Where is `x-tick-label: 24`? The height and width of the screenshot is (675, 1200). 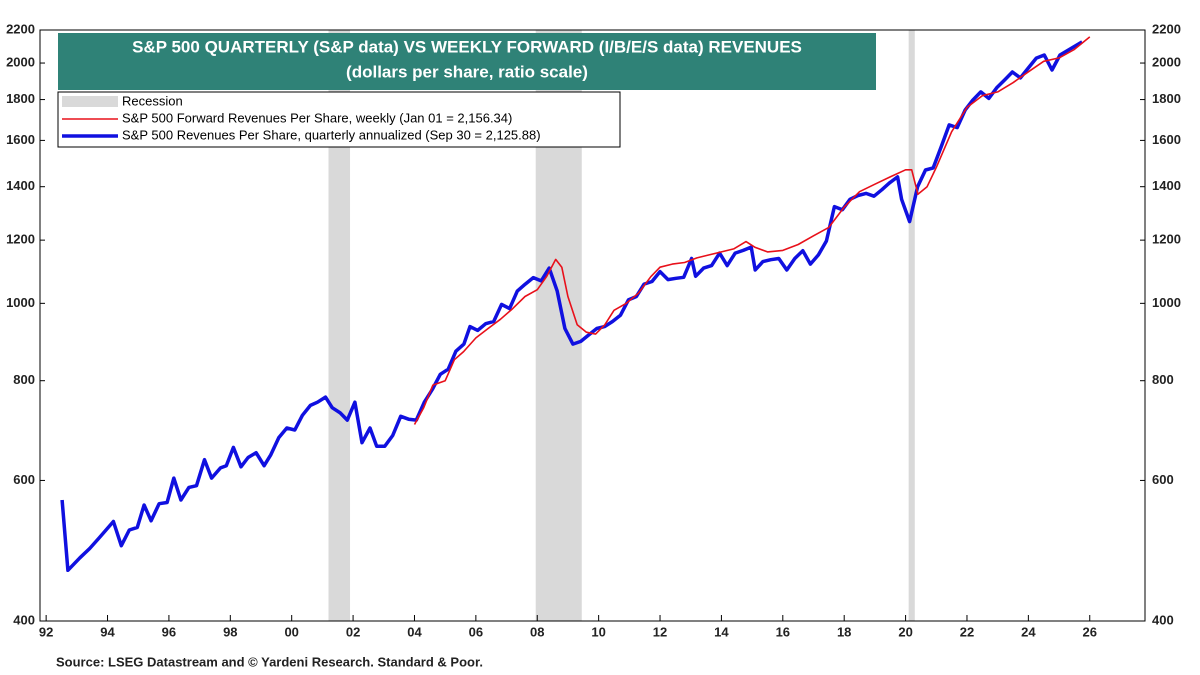
x-tick-label: 24 is located at coordinates (1028, 631).